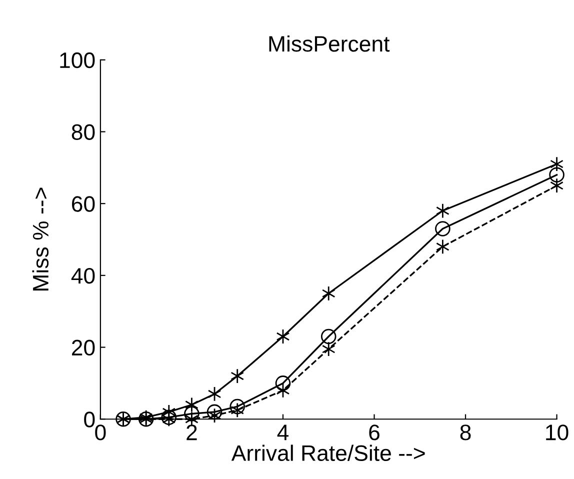 This screenshot has height=479, width=574. Describe the element at coordinates (557, 432) in the screenshot. I see `x-tick-label: 10` at that location.